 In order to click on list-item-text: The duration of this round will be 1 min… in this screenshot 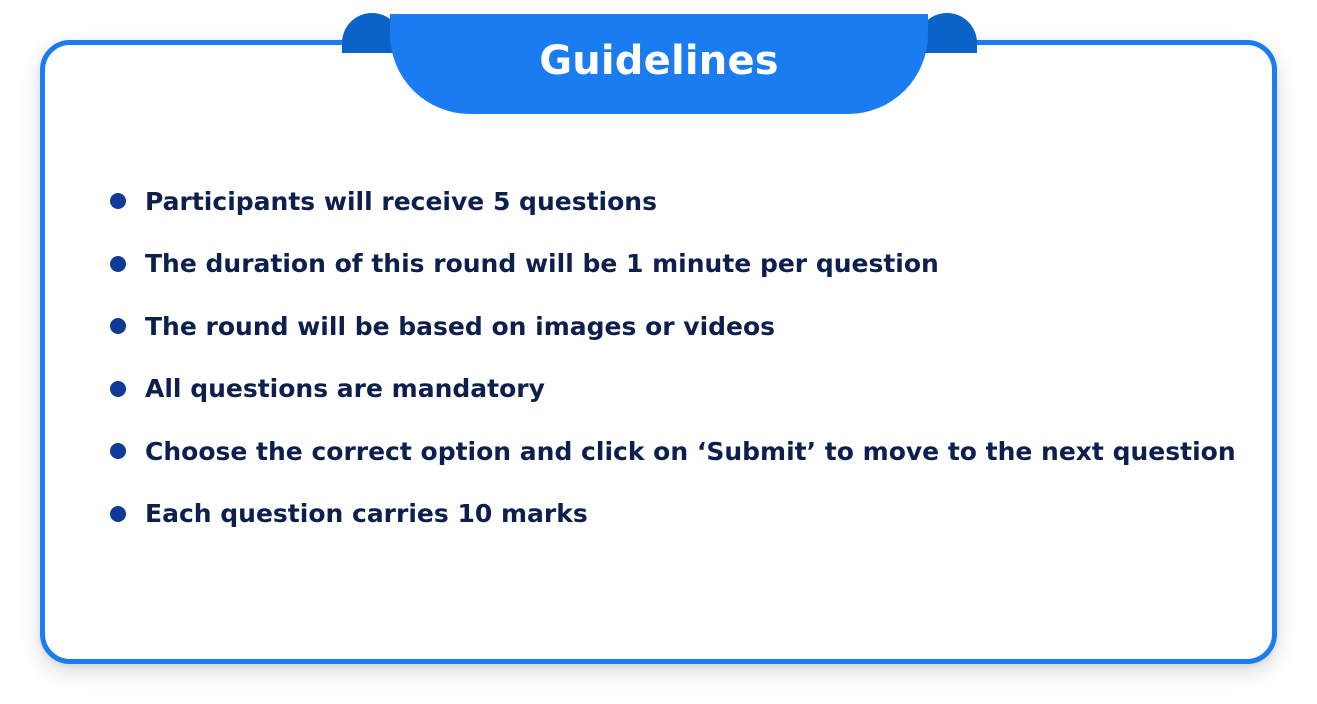, I will do `click(542, 263)`.